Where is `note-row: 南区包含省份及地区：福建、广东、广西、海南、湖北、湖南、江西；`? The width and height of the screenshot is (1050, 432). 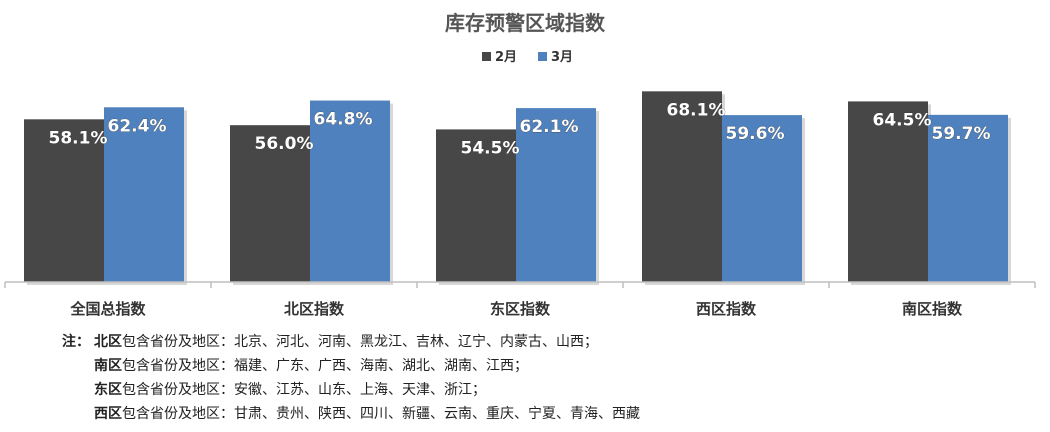
note-row: 南区包含省份及地区：福建、广东、广西、海南、湖北、湖南、江西； is located at coordinates (351, 366).